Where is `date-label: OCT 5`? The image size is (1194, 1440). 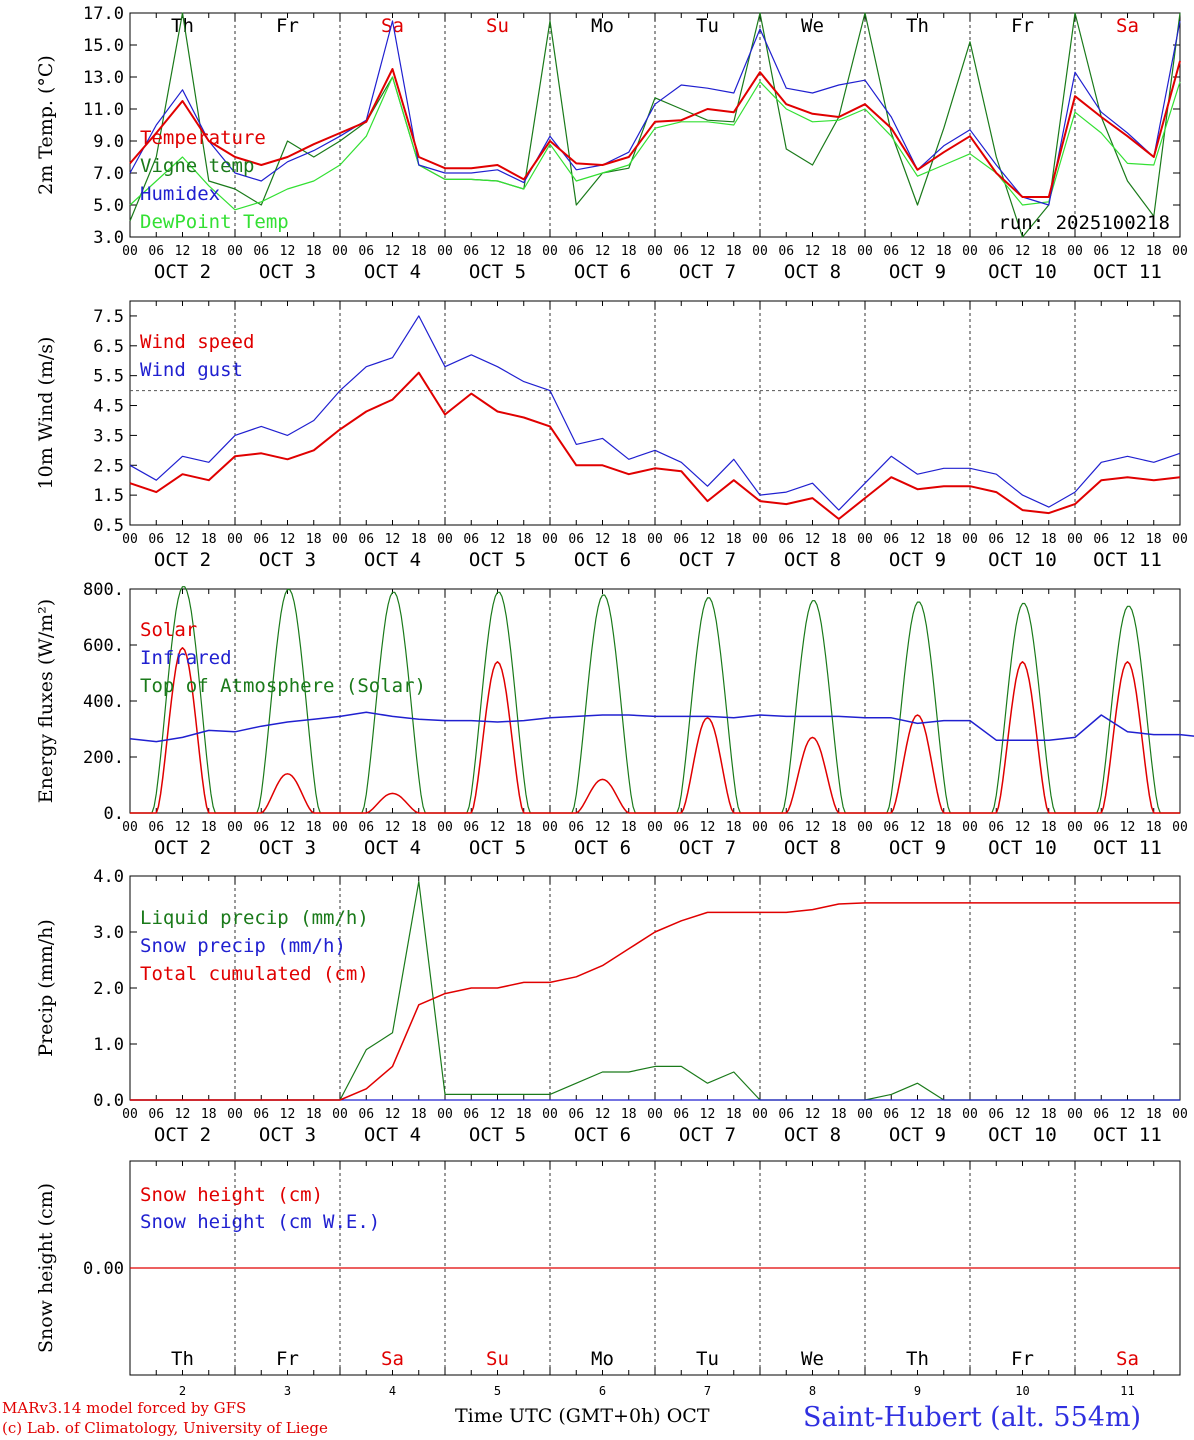
date-label: OCT 5 is located at coordinates (497, 1135).